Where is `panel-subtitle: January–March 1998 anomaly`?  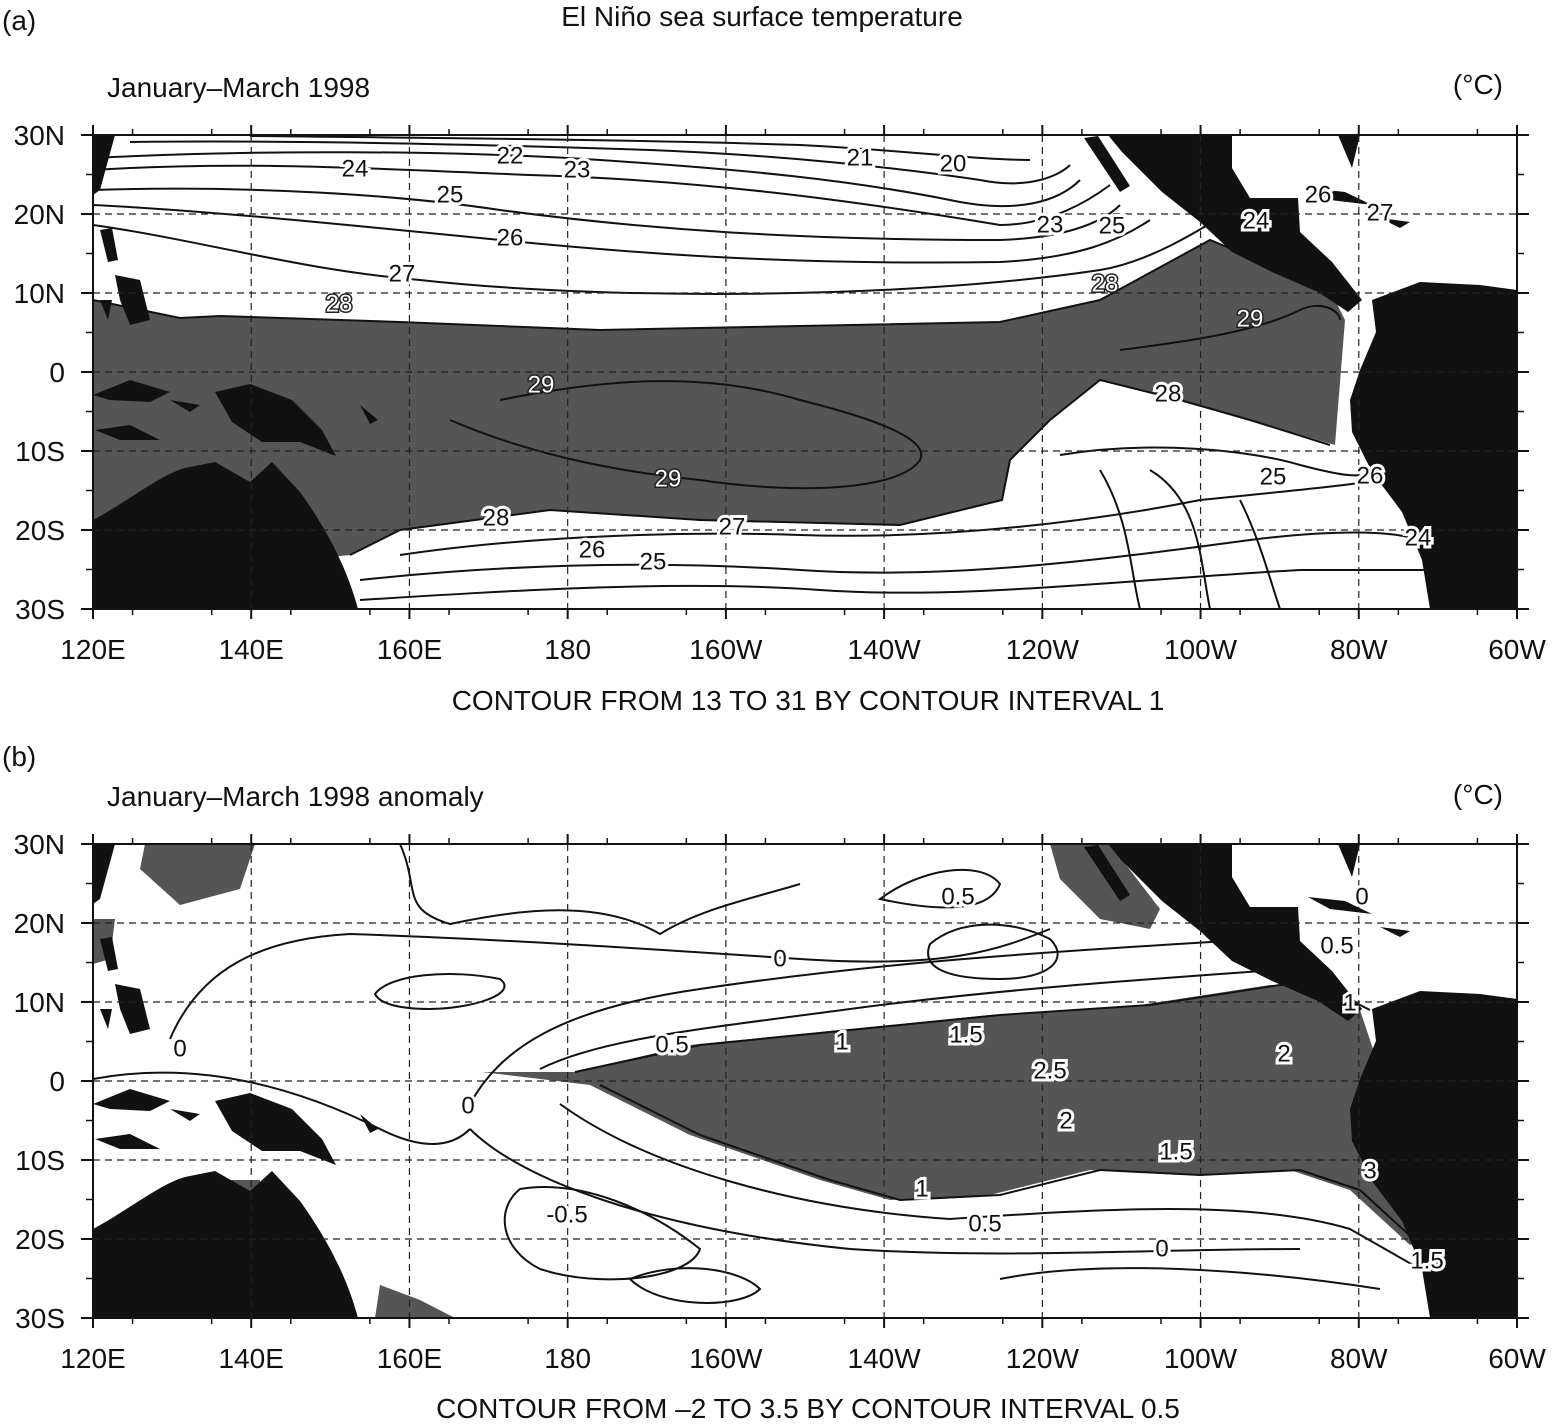 panel-subtitle: January–March 1998 anomaly is located at coordinates (295, 796).